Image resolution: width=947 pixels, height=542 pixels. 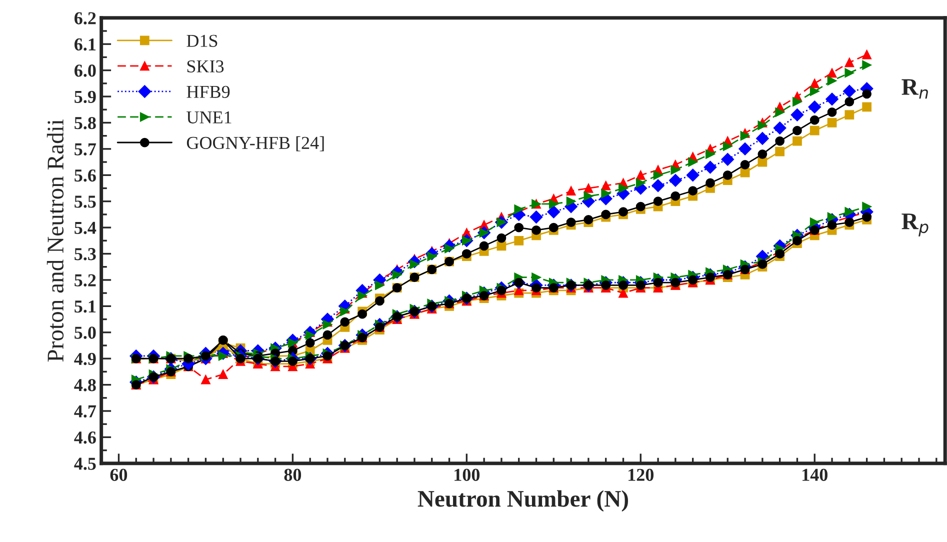 What do you see at coordinates (85, 18) in the screenshot?
I see `y-tick-label: 6.2` at bounding box center [85, 18].